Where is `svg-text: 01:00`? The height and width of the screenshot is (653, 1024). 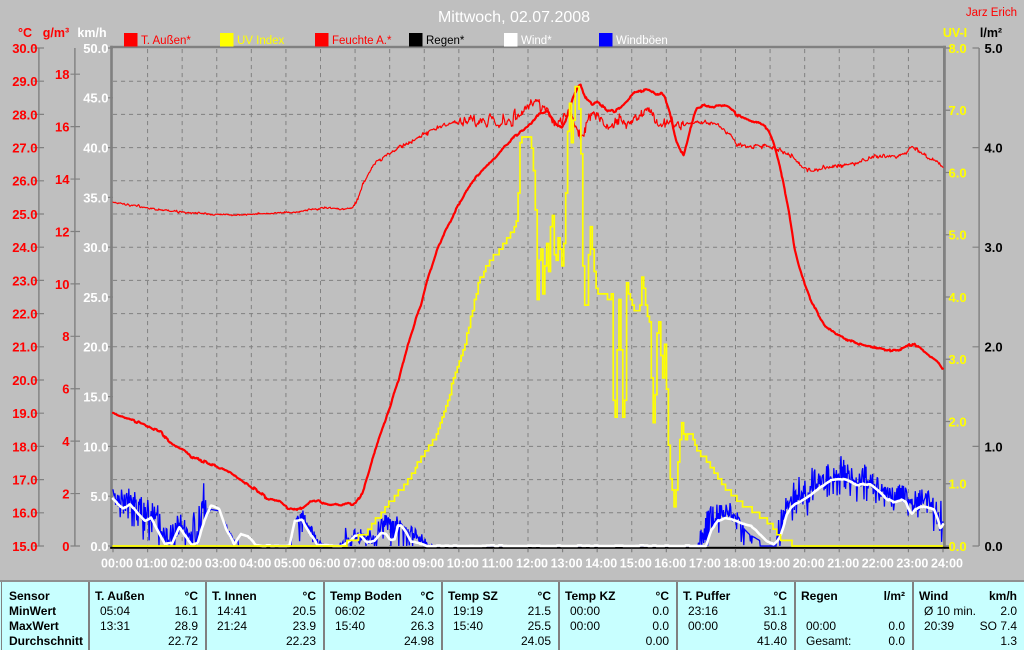
svg-text: 01:00 is located at coordinates (152, 564).